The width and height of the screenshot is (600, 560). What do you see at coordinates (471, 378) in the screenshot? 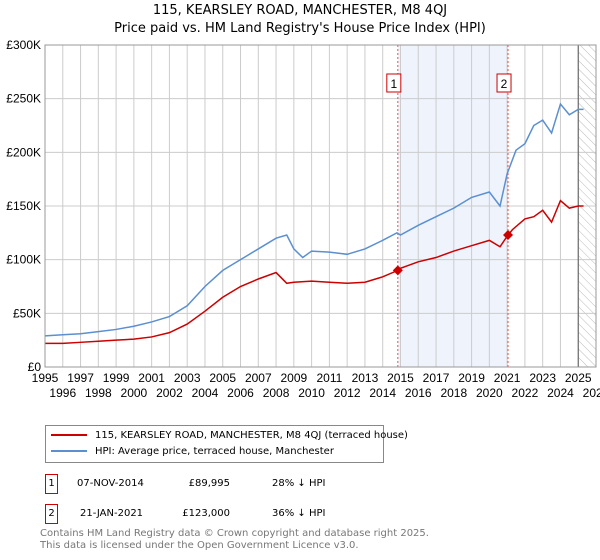
I see `x-tick-label: 2019` at bounding box center [471, 378].